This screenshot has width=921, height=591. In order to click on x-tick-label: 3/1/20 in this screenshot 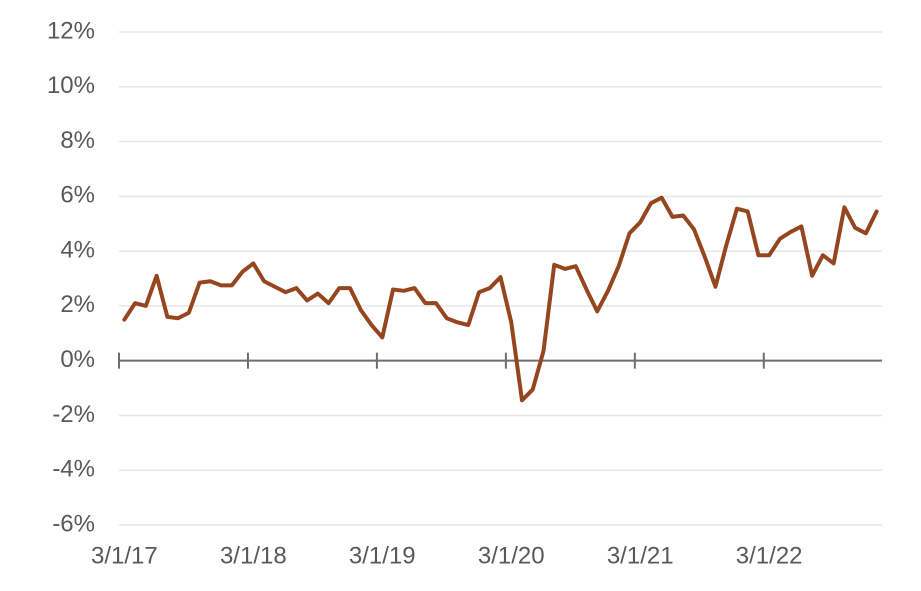, I will do `click(511, 555)`.